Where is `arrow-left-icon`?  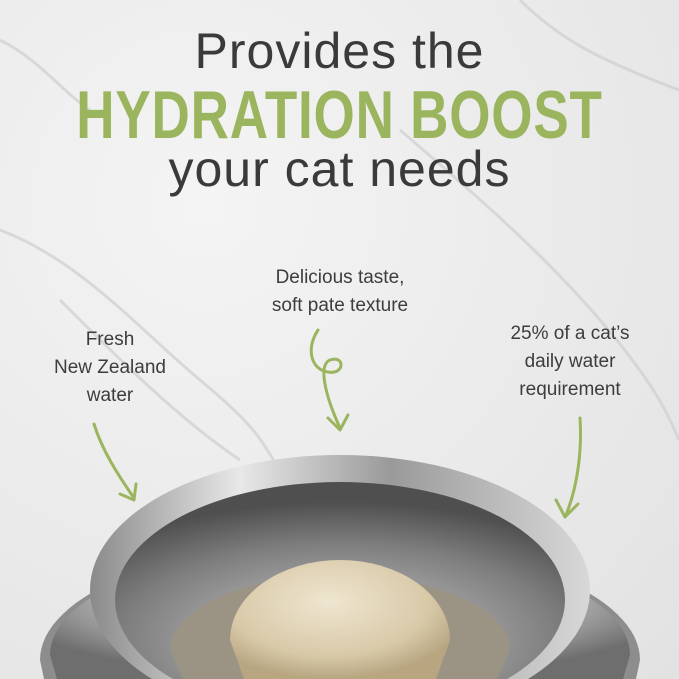 arrow-left-icon is located at coordinates (115, 462).